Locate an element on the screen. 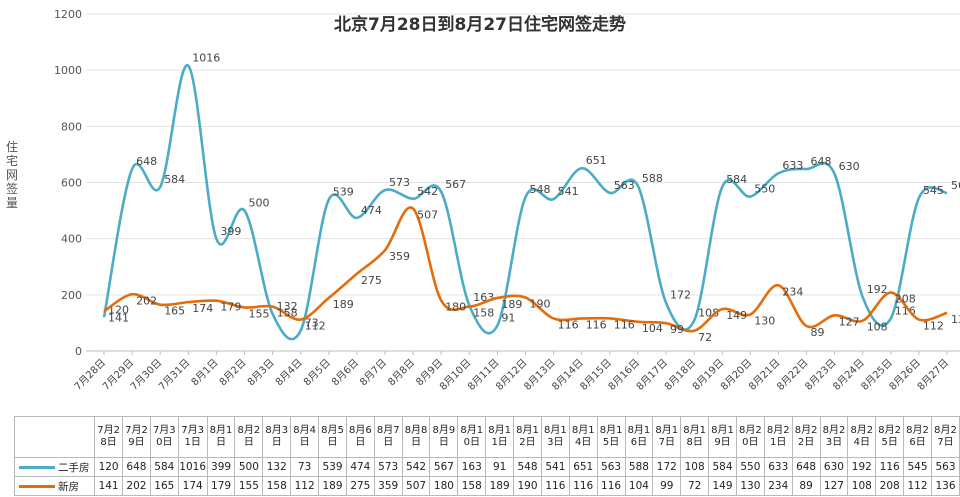 The height and width of the screenshot is (497, 960). table-cell: 108 is located at coordinates (695, 467).